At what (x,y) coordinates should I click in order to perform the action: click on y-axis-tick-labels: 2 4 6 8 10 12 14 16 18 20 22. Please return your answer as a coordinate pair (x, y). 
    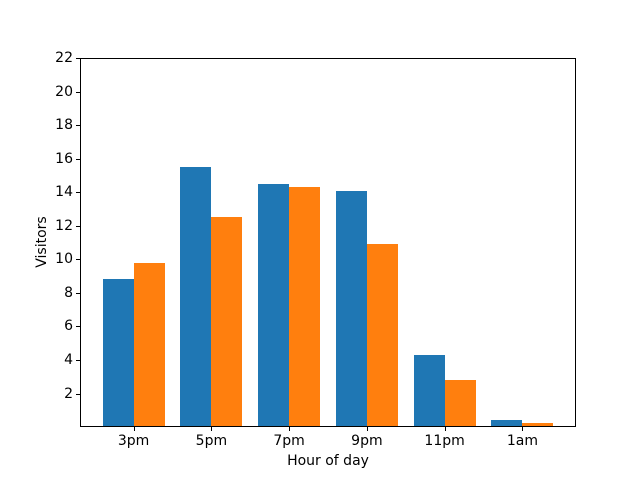
    Looking at the image, I should click on (36, 238).